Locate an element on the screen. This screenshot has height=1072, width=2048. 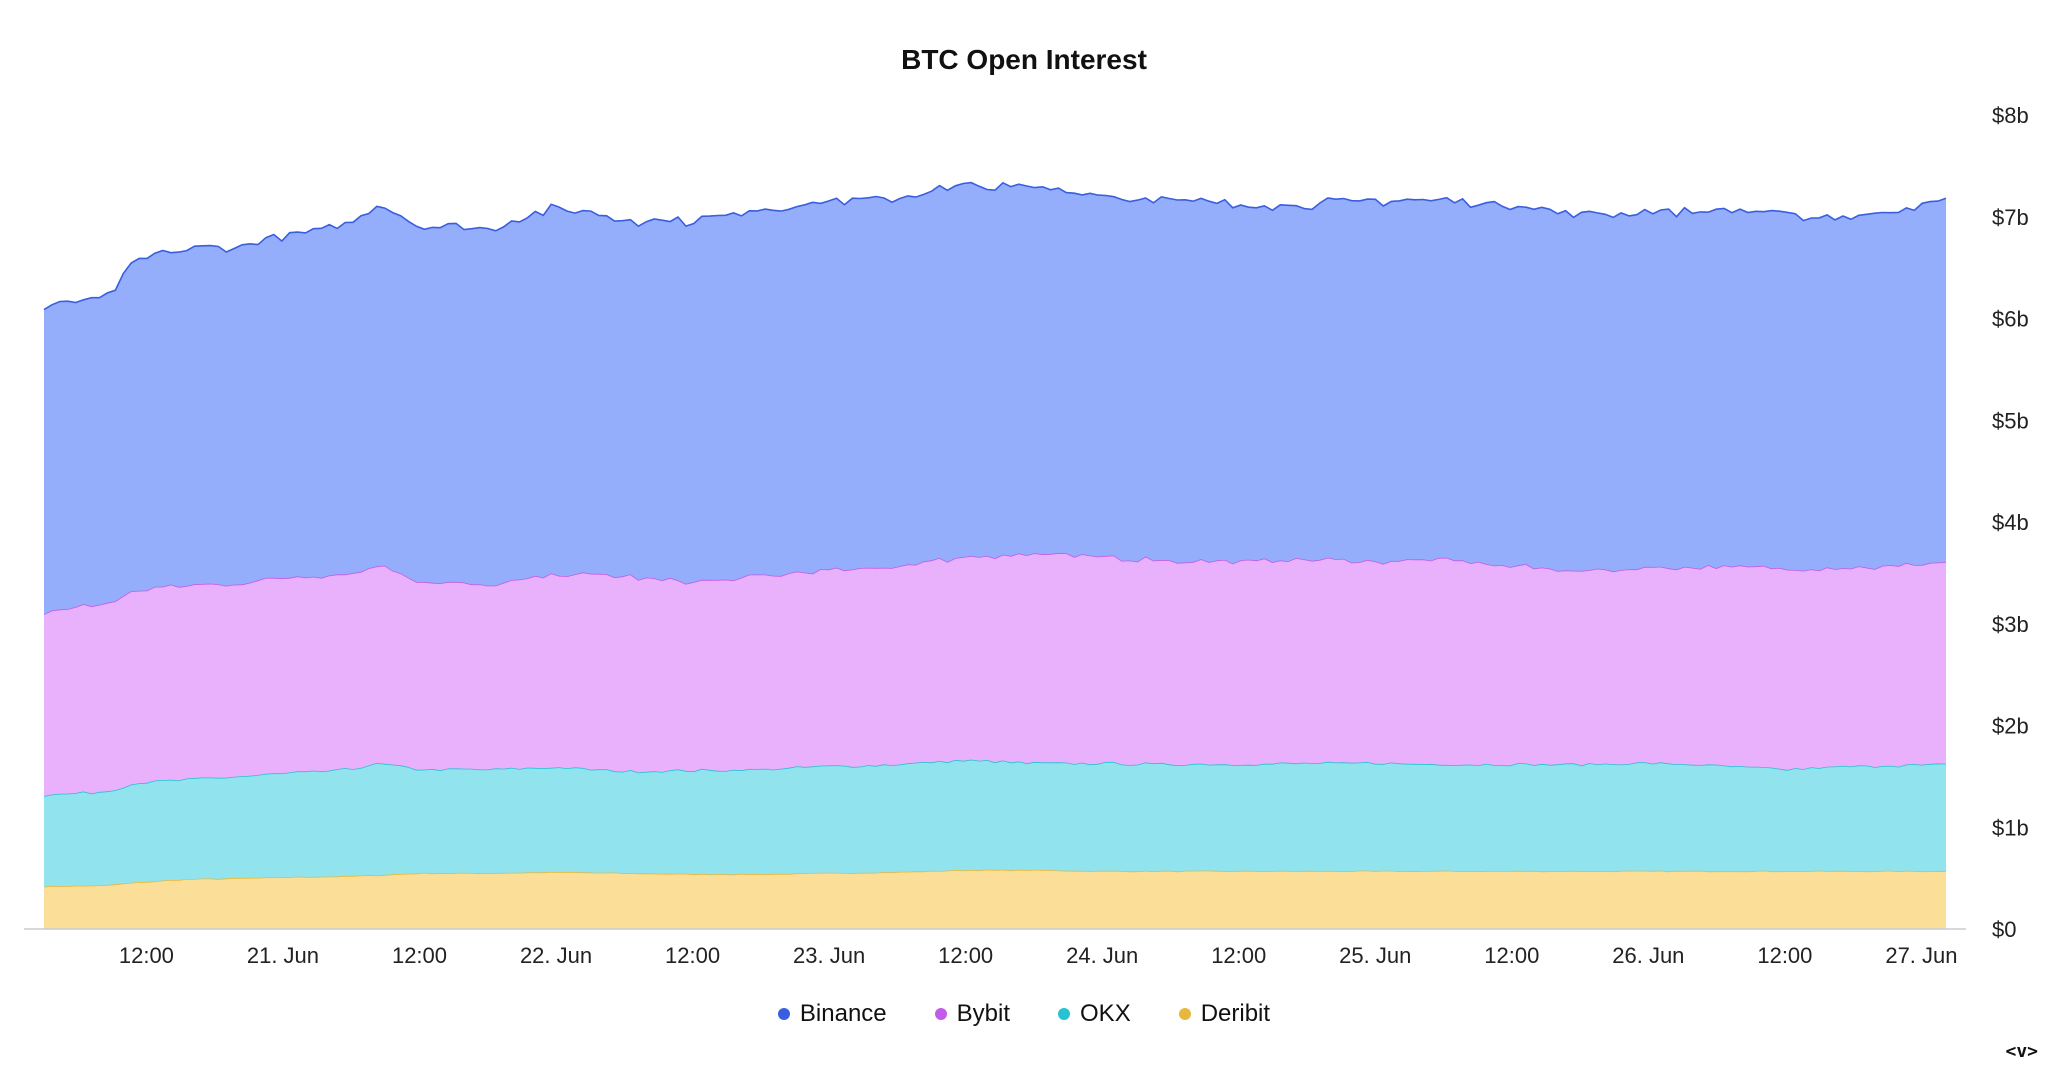
y-tick-label: $7b is located at coordinates (2010, 217).